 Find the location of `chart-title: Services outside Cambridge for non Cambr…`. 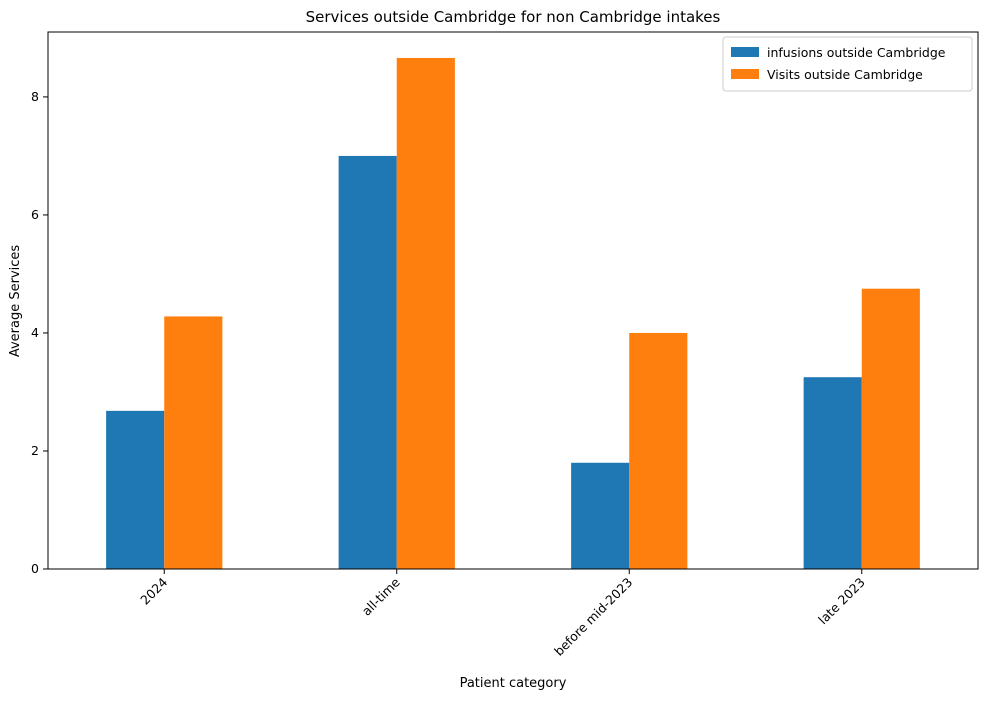

chart-title: Services outside Cambridge for non Cambr… is located at coordinates (513, 17).